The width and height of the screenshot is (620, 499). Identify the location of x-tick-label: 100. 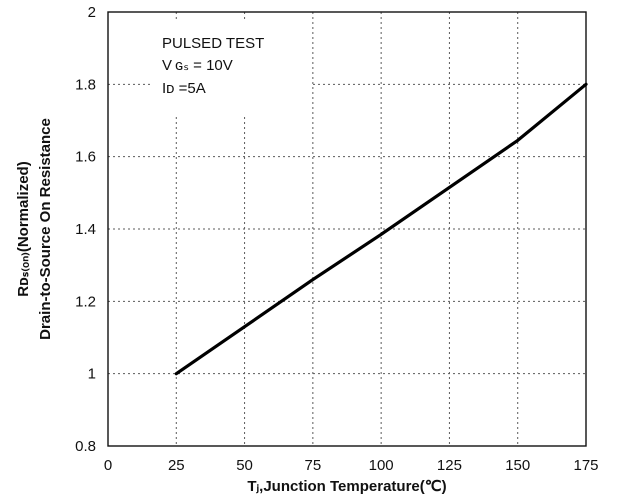
(381, 465).